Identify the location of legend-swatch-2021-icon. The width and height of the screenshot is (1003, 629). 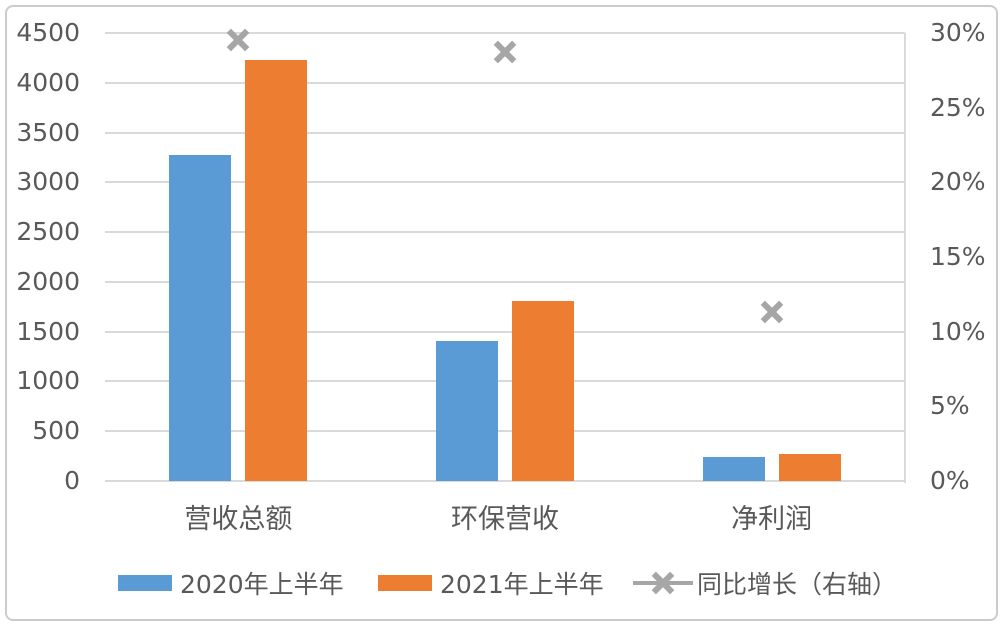
(405, 583).